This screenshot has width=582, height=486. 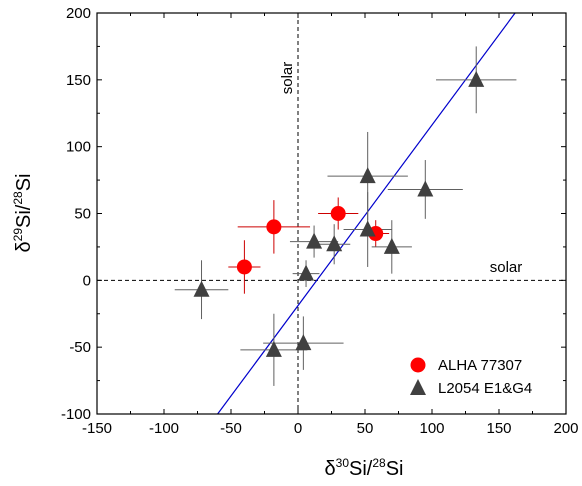 What do you see at coordinates (471, 377) in the screenshot?
I see `legend: ALHA 77307 L2054 E1&G4` at bounding box center [471, 377].